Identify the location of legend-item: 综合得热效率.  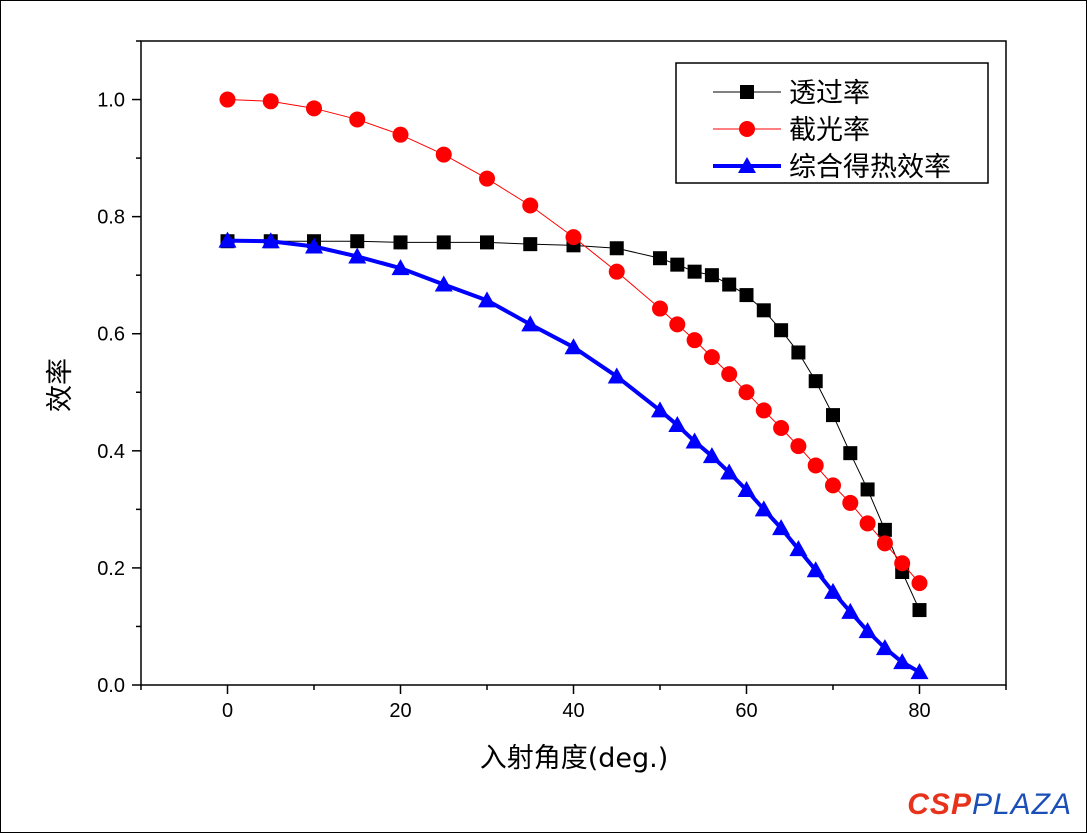
(832, 167).